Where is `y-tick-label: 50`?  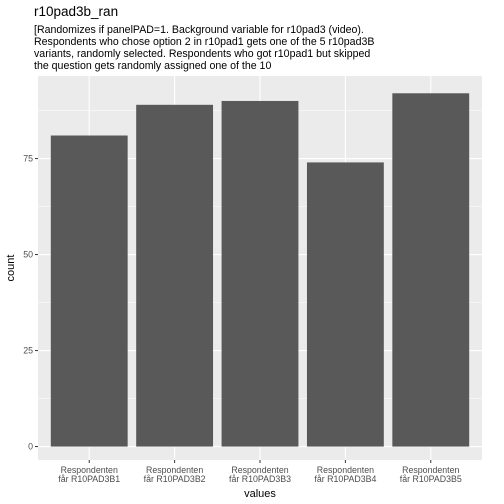
y-tick-label: 50 is located at coordinates (28, 255).